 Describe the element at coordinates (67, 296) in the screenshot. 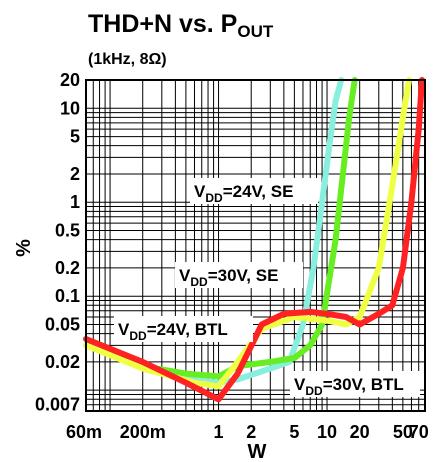

I see `y-tick-label: 0.1` at that location.